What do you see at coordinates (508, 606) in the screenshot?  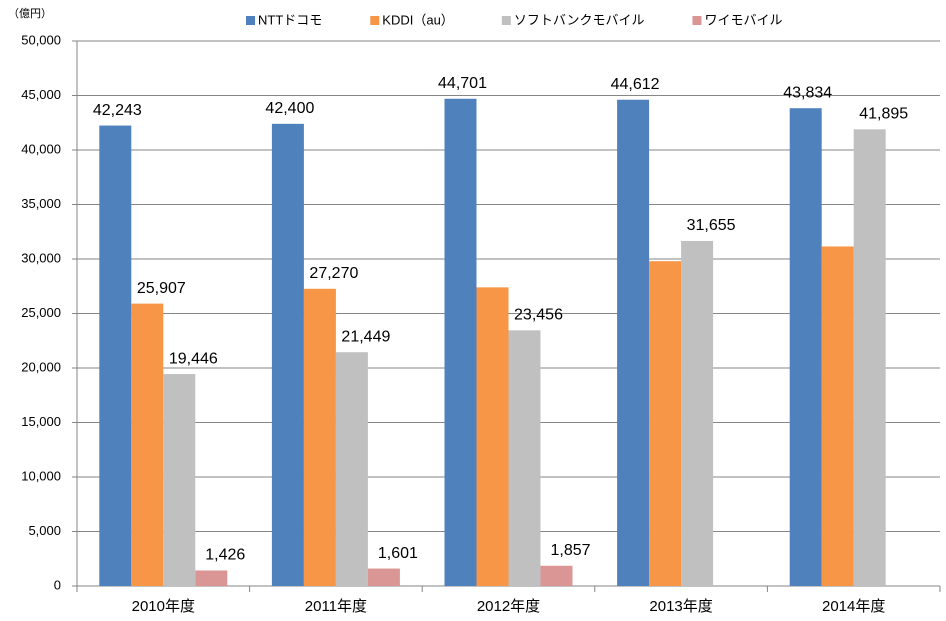 I see `x-tick-label: 2012年度` at bounding box center [508, 606].